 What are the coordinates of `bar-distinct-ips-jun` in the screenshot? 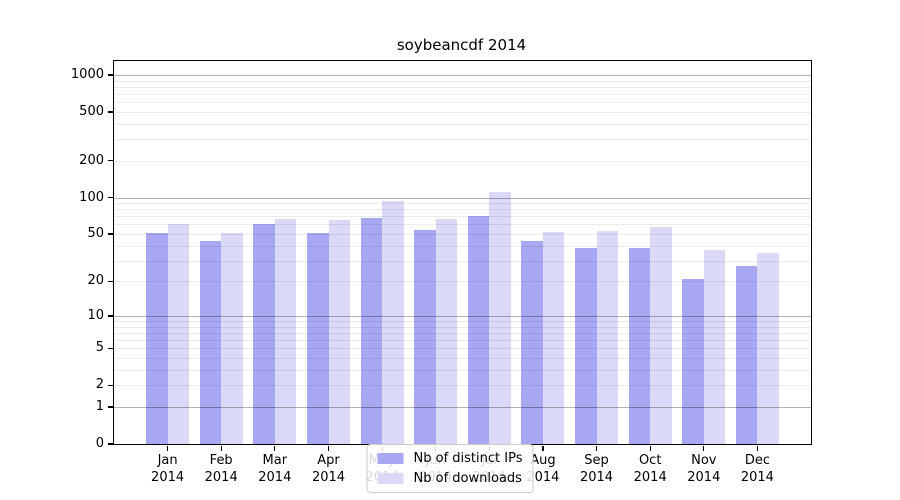 It's located at (425, 337).